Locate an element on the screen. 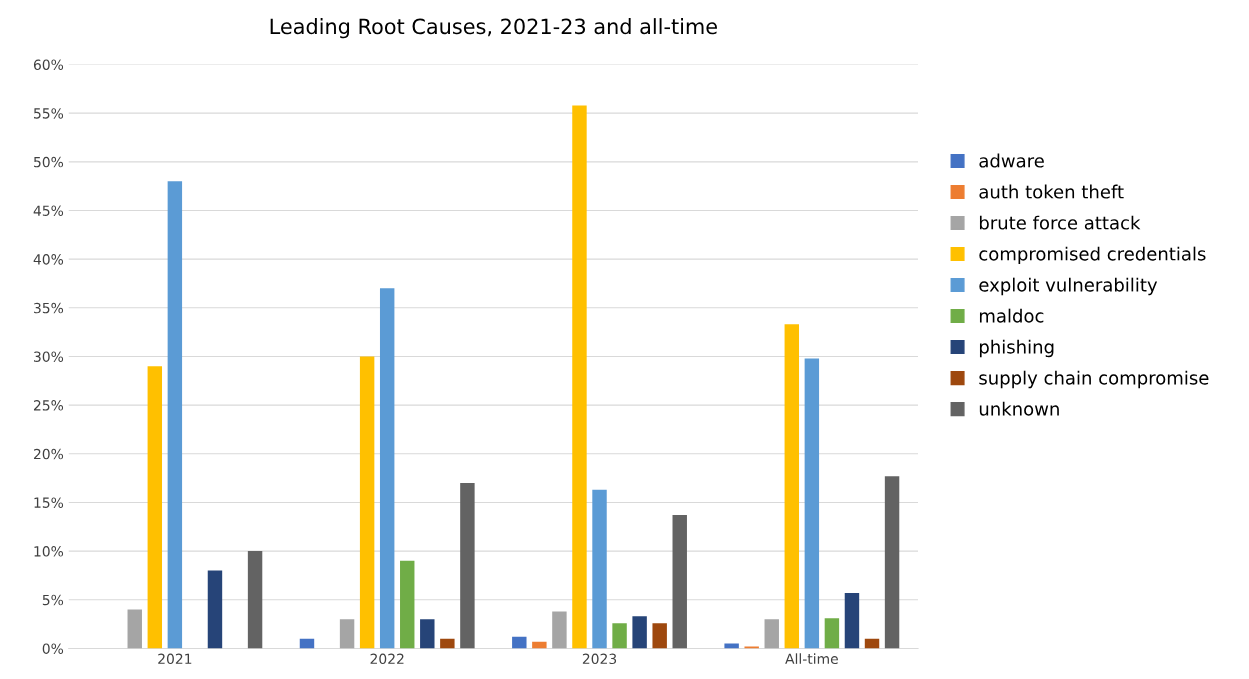 The image size is (1249, 679). x-tick-label: 2023 is located at coordinates (599, 659).